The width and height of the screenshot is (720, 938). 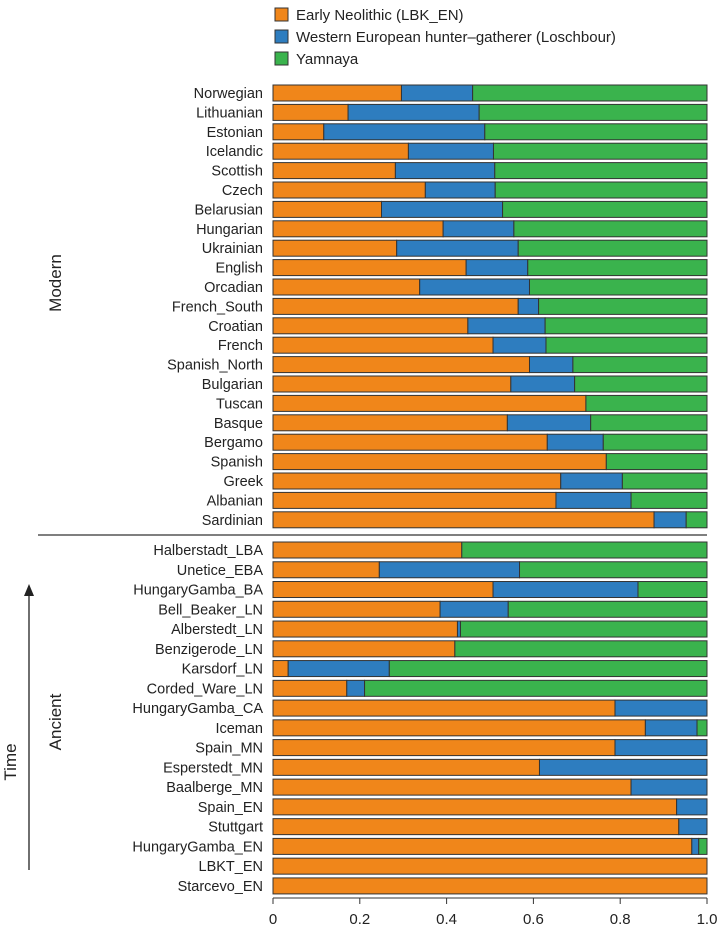 What do you see at coordinates (235, 327) in the screenshot?
I see `category-label: Croatian` at bounding box center [235, 327].